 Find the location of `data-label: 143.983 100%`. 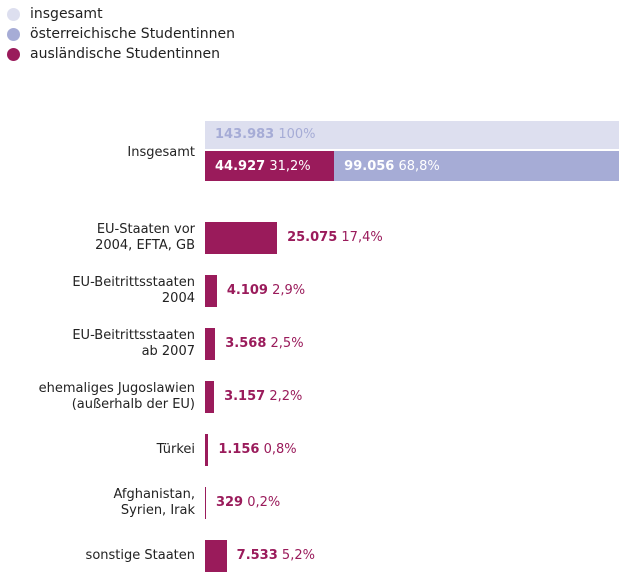

data-label: 143.983 100% is located at coordinates (265, 135).